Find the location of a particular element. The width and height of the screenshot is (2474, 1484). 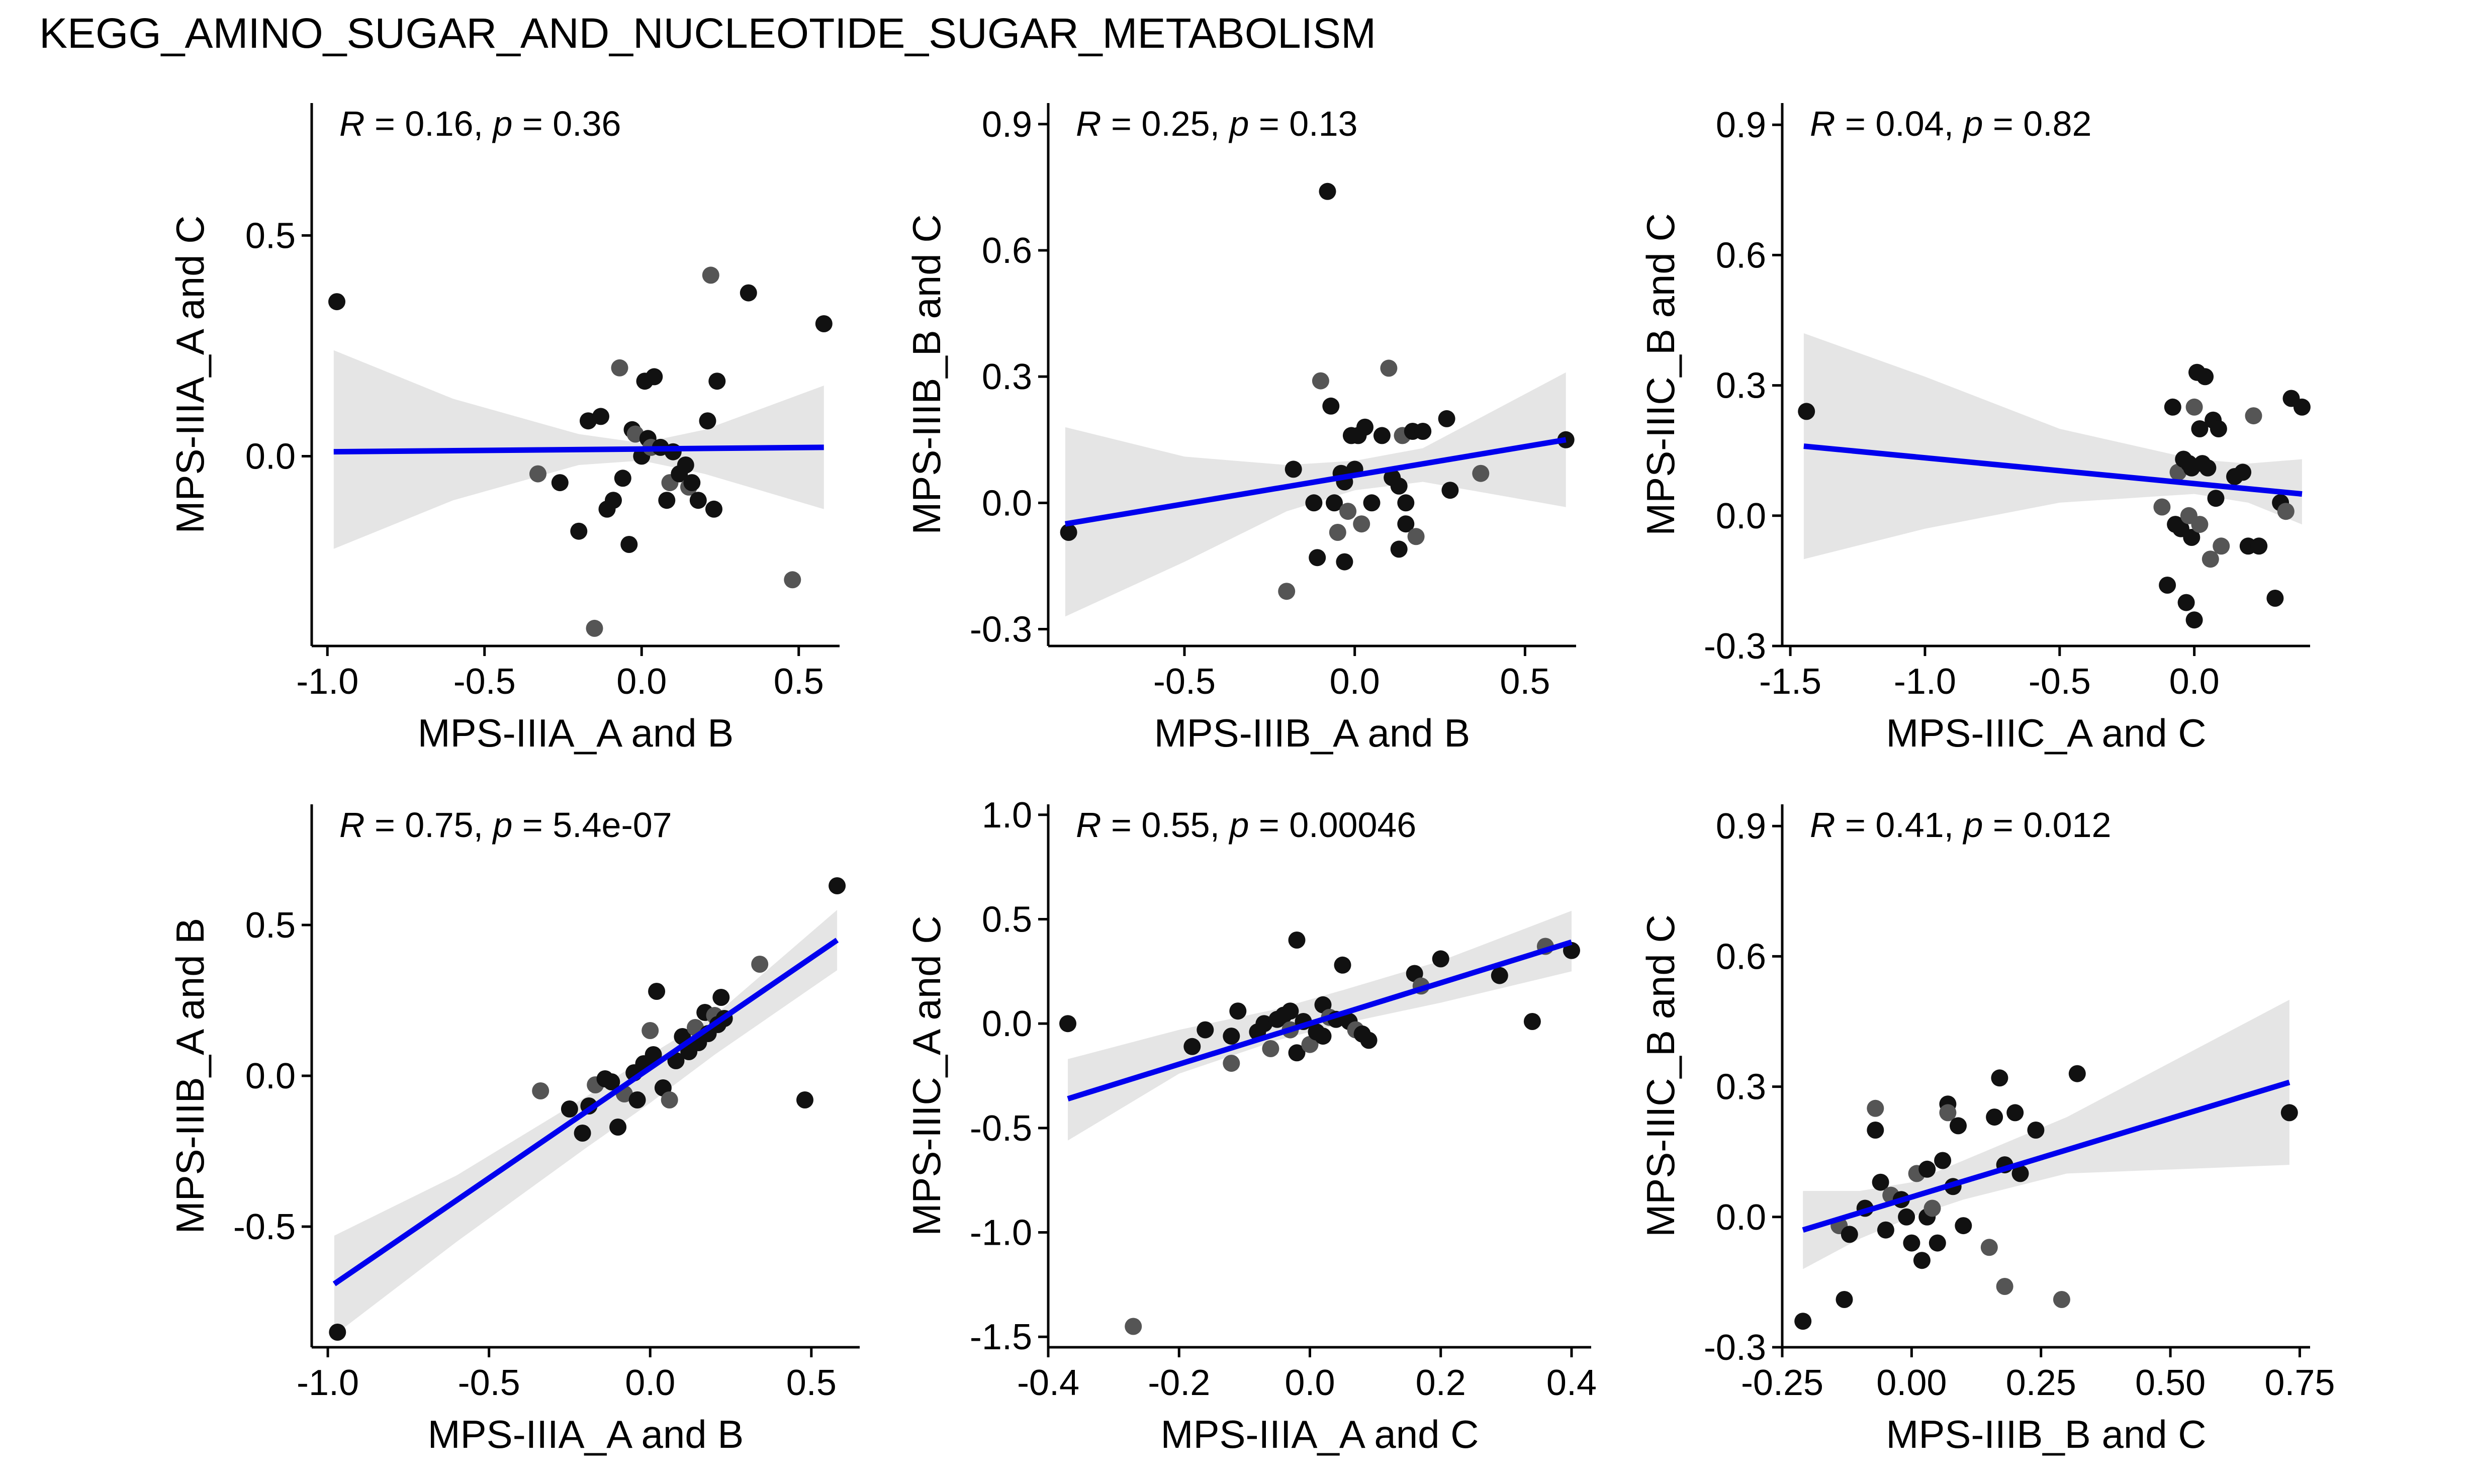

x-tick-label: -0.5 is located at coordinates (2060, 682).